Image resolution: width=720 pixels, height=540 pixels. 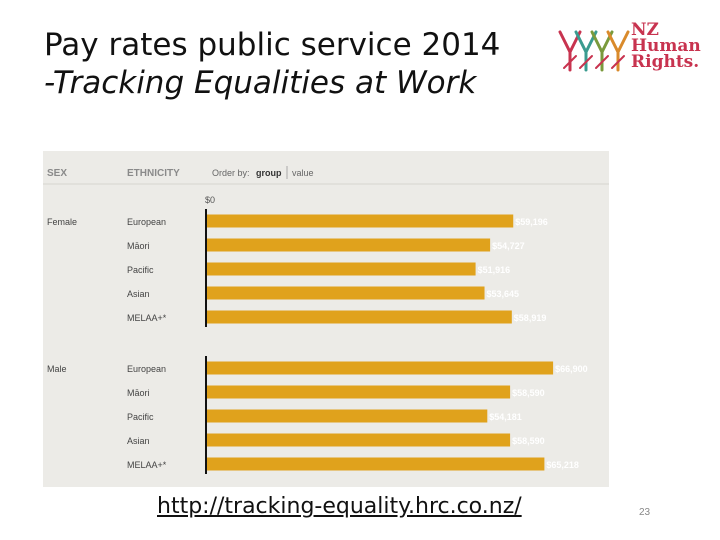 I want to click on data-label: $58,919, so click(x=530, y=318).